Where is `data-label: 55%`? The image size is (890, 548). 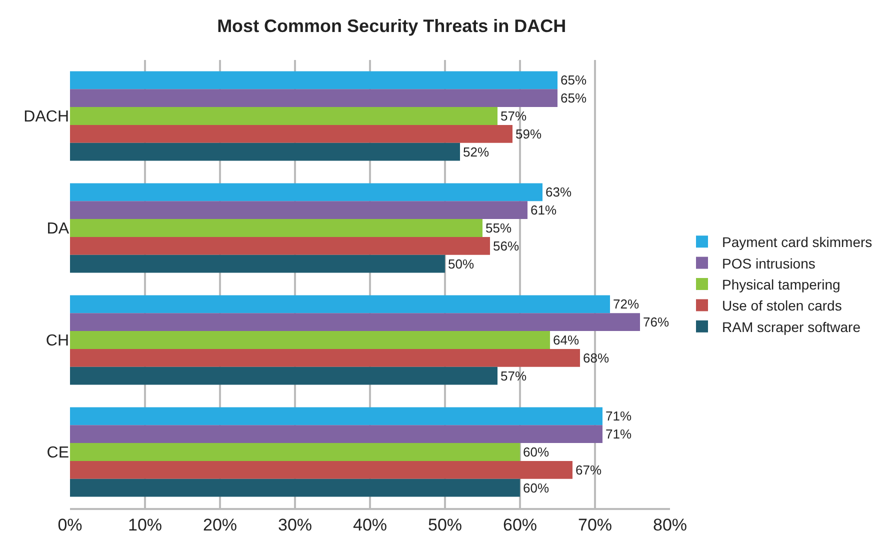
data-label: 55% is located at coordinates (499, 228).